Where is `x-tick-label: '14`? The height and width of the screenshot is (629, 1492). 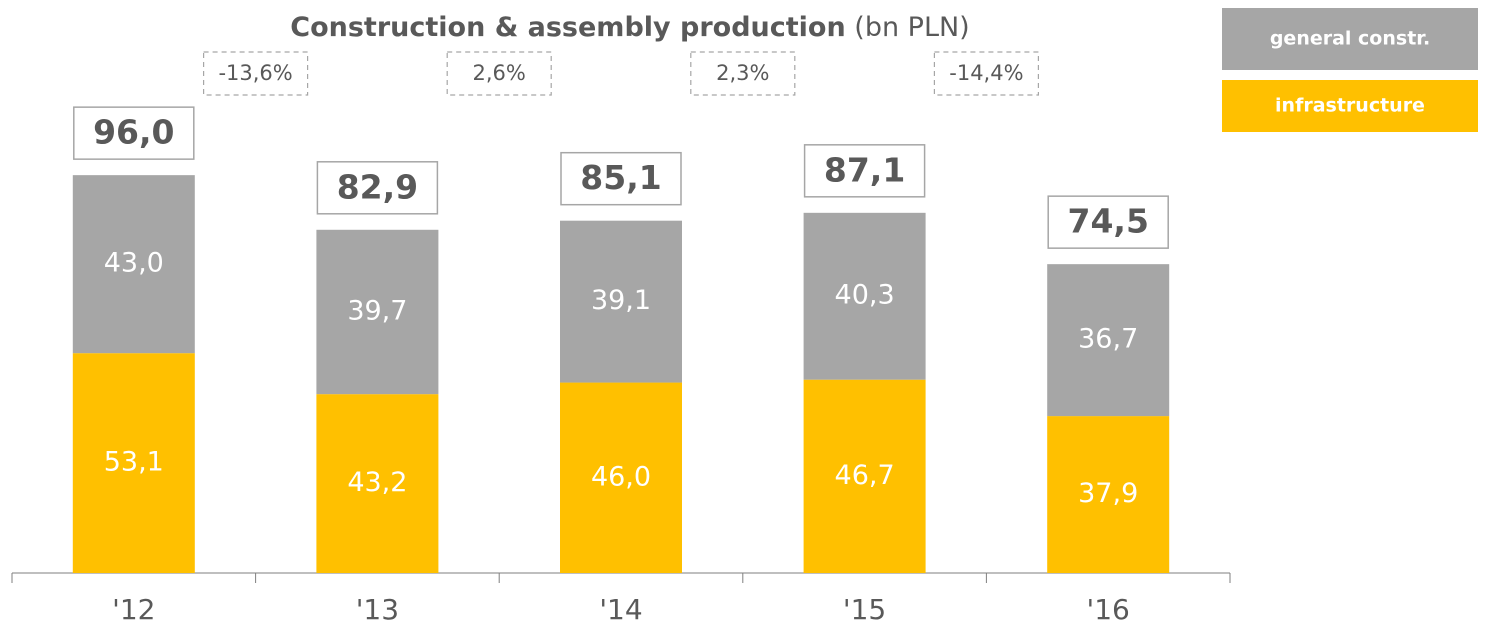
x-tick-label: '14 is located at coordinates (620, 609).